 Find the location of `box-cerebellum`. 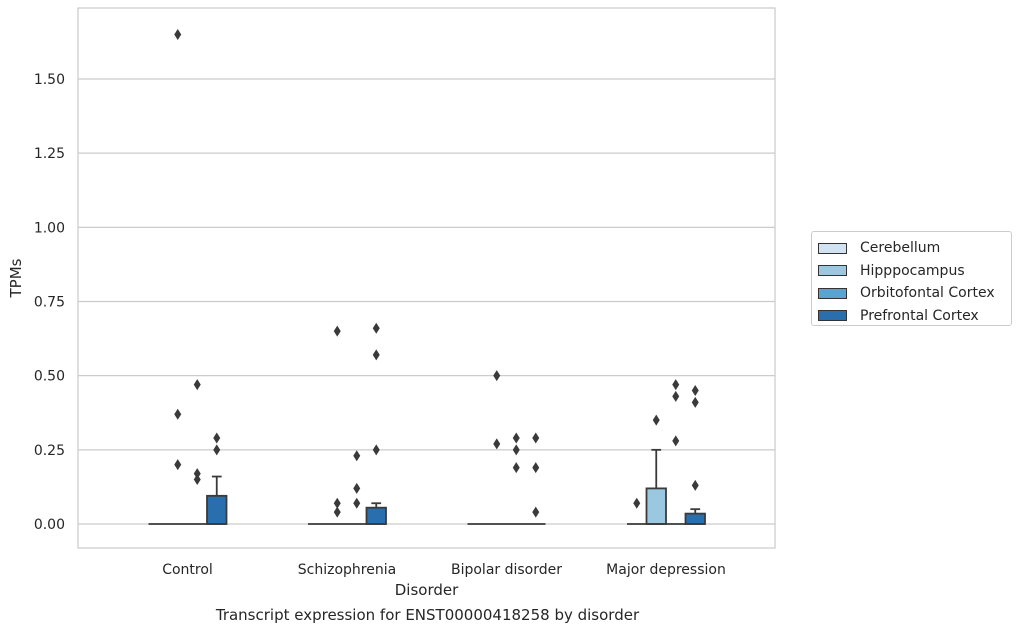

box-cerebellum is located at coordinates (637, 511).